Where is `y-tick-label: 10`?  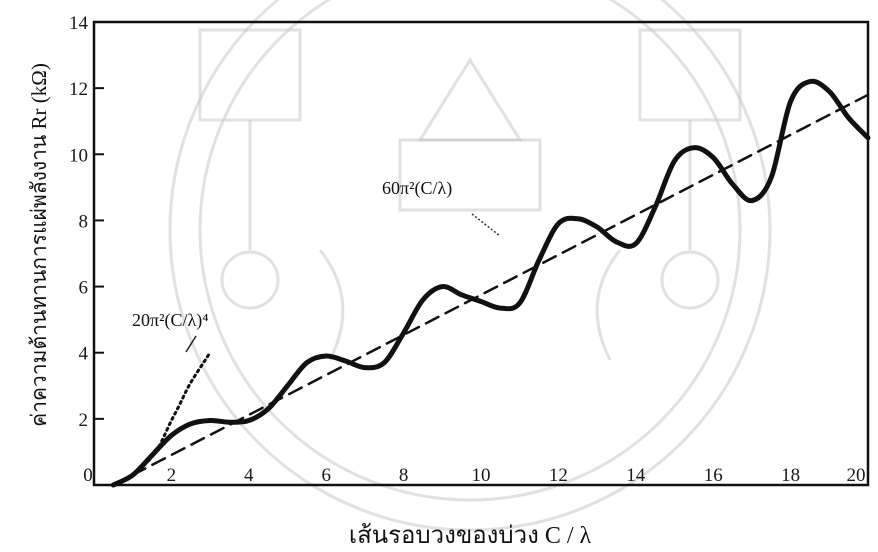 y-tick-label: 10 is located at coordinates (78, 155).